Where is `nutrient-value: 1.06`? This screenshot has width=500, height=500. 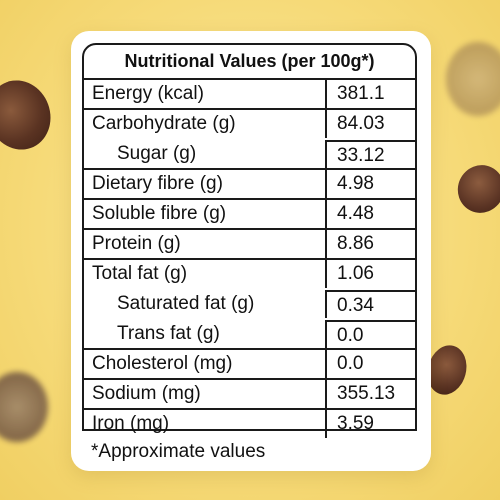 nutrient-value: 1.06 is located at coordinates (371, 274).